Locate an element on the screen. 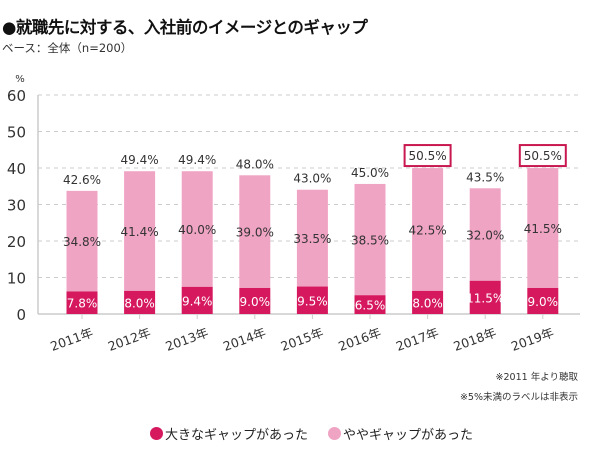  bar-label-some-gap: 41.4% is located at coordinates (140, 232).